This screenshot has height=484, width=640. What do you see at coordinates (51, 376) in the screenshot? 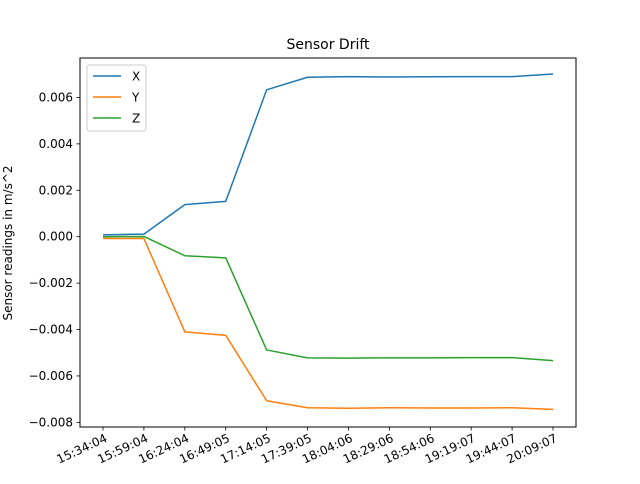
I see `y-tick-label: −0.006` at bounding box center [51, 376].